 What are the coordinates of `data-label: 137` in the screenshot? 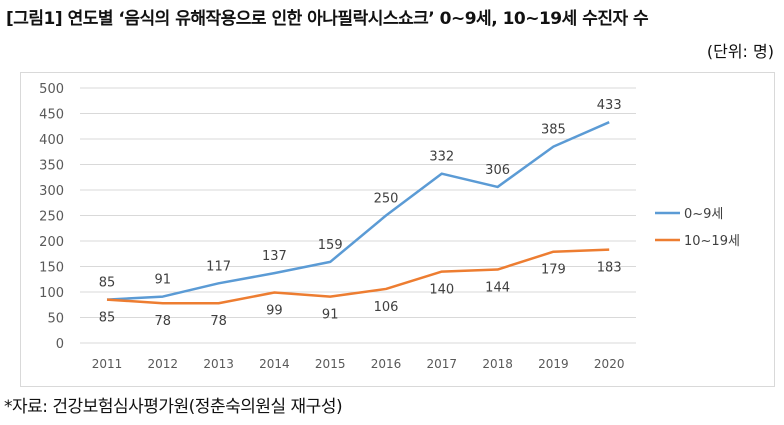 It's located at (274, 256).